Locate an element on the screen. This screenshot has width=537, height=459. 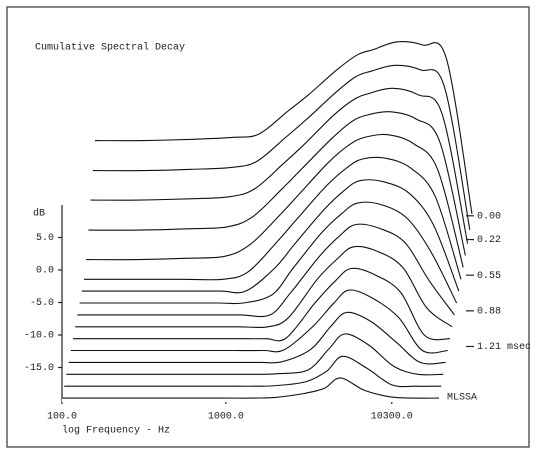
slice-mask is located at coordinates (250, 389).